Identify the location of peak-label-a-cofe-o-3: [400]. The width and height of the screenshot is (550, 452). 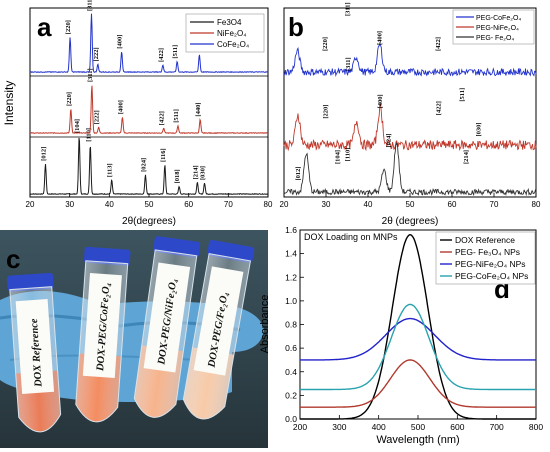
(120, 42).